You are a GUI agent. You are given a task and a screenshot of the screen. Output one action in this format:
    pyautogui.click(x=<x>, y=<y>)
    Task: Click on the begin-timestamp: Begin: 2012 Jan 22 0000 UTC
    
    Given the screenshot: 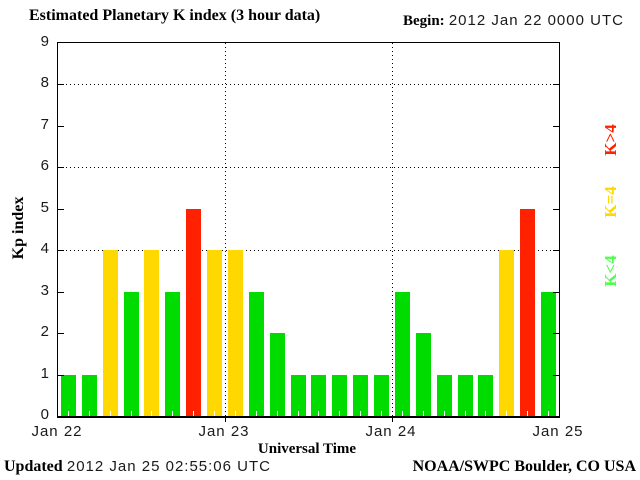 What is the action you would take?
    pyautogui.click(x=513, y=21)
    